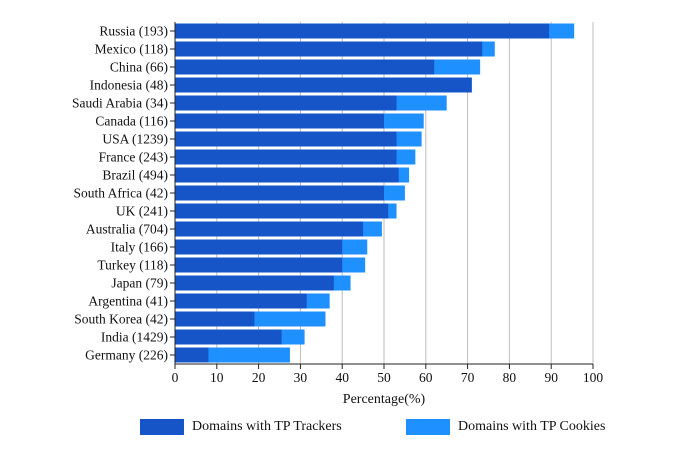 The height and width of the screenshot is (450, 699). What do you see at coordinates (217, 377) in the screenshot?
I see `x-tick-label: 10` at bounding box center [217, 377].